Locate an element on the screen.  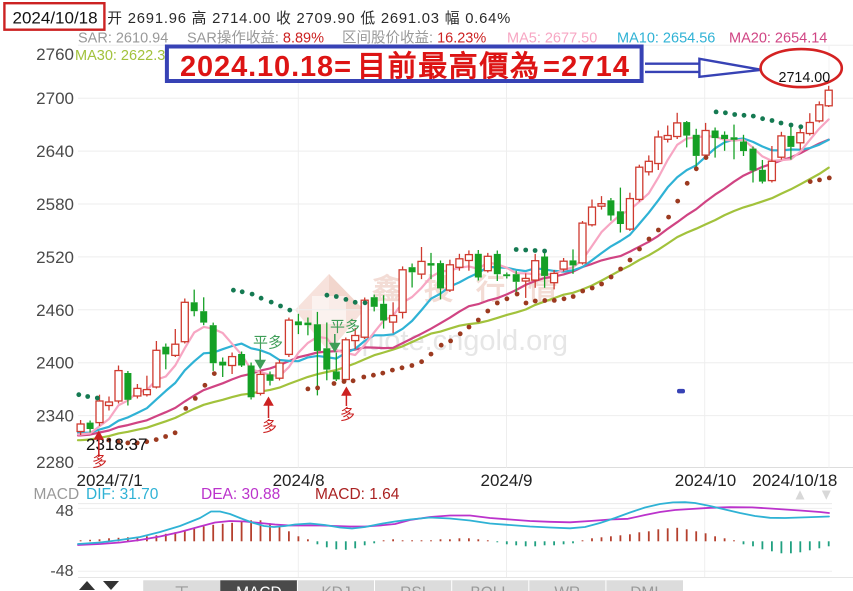
svg-text: RSI is located at coordinates (413, 588).